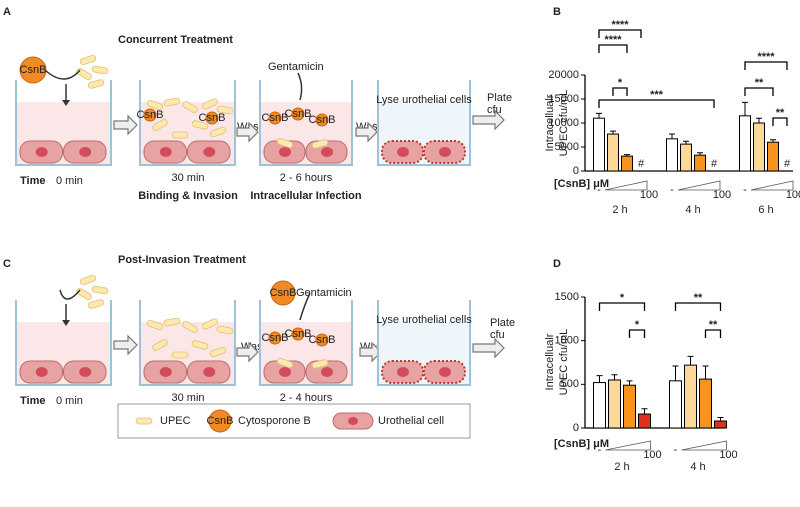 This screenshot has width=800, height=507. Describe the element at coordinates (563, 99) in the screenshot. I see `y-tick-label: 15000` at that location.